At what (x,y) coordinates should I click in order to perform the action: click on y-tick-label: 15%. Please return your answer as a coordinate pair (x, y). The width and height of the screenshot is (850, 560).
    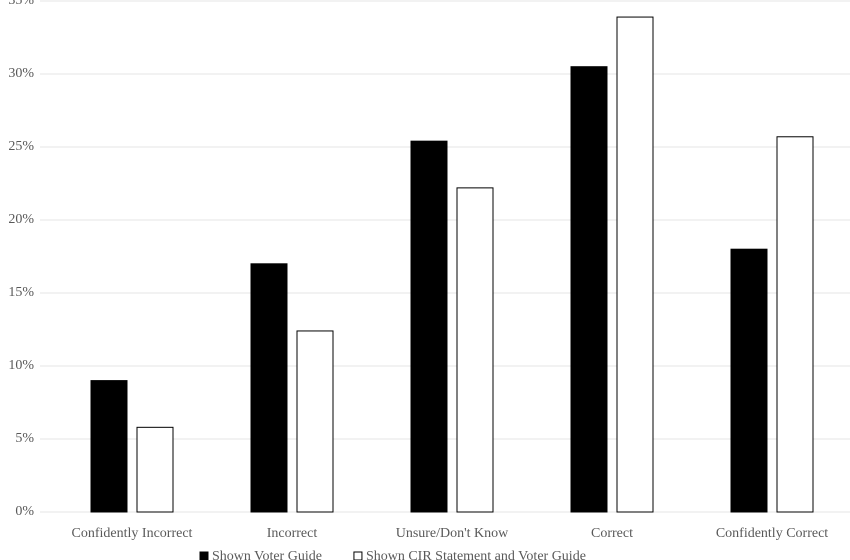
    Looking at the image, I should click on (21, 292).